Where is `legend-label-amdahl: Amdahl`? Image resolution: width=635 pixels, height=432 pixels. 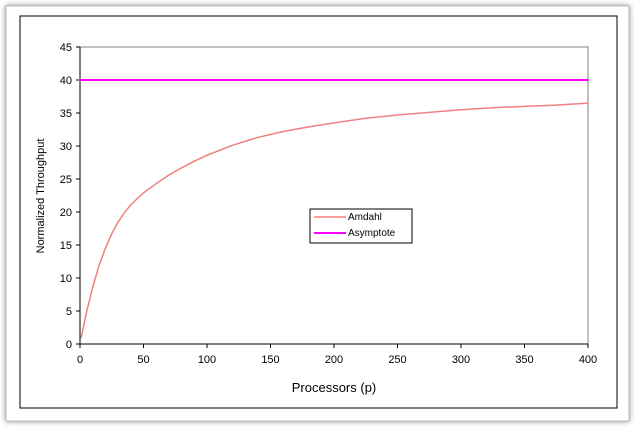 legend-label-amdahl: Amdahl is located at coordinates (365, 217).